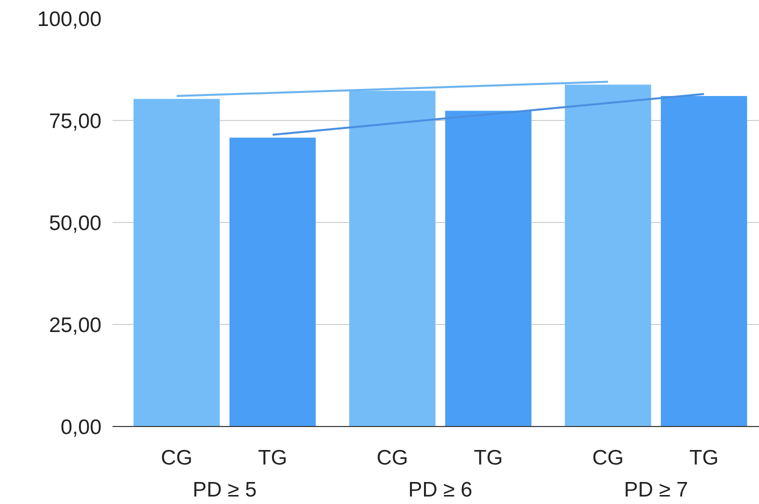  I want to click on y-tick-label: 25,00, so click(75, 325).